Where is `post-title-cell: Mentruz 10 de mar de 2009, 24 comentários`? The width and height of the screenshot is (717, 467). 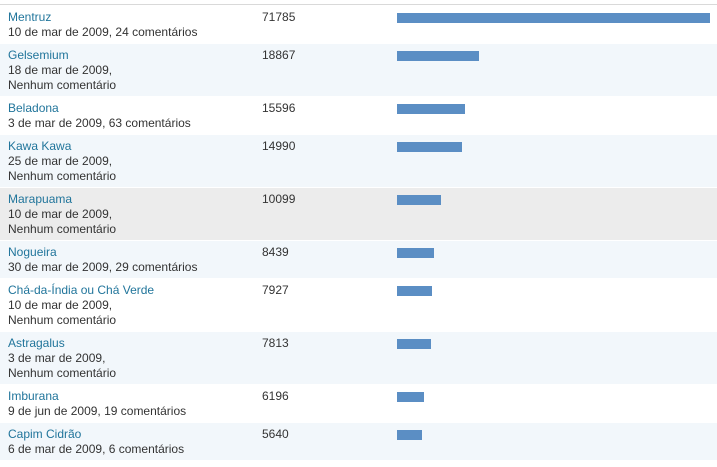 post-title-cell: Mentruz 10 de mar de 2009, 24 comentários is located at coordinates (128, 25).